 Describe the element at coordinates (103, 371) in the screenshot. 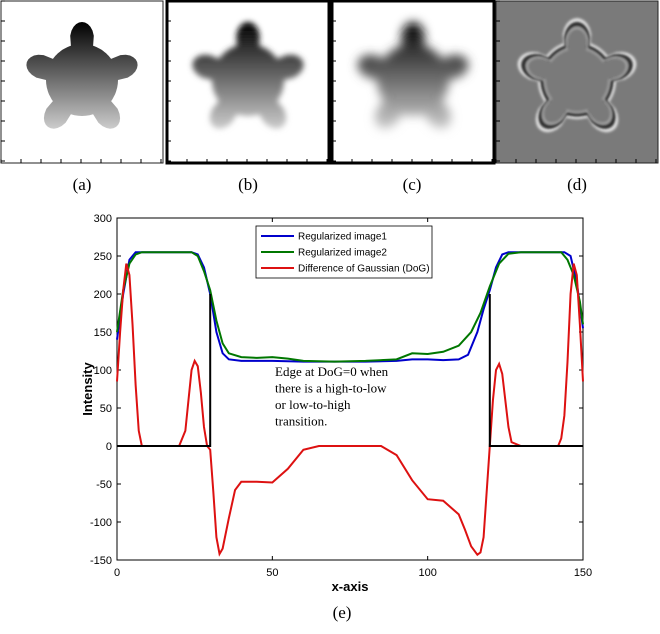

I see `y-tick-label: 100` at that location.